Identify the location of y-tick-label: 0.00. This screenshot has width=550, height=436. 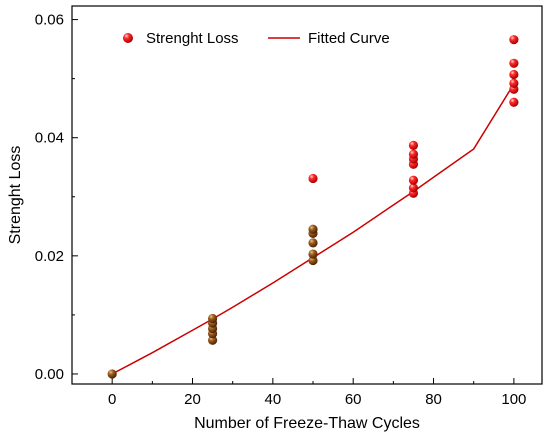
(49, 374).